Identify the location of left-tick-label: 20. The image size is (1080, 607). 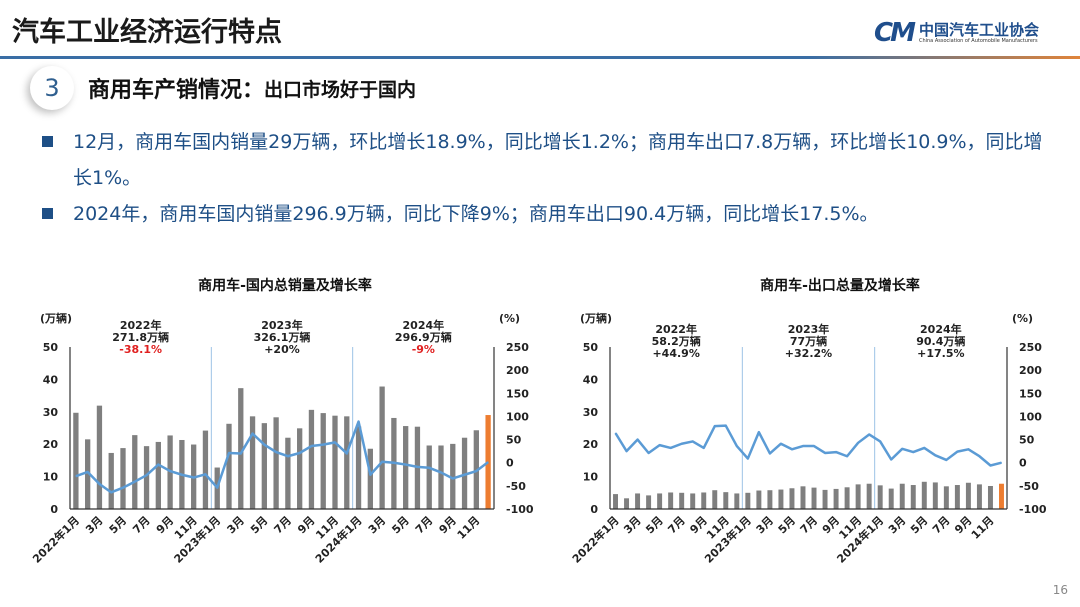
(591, 444).